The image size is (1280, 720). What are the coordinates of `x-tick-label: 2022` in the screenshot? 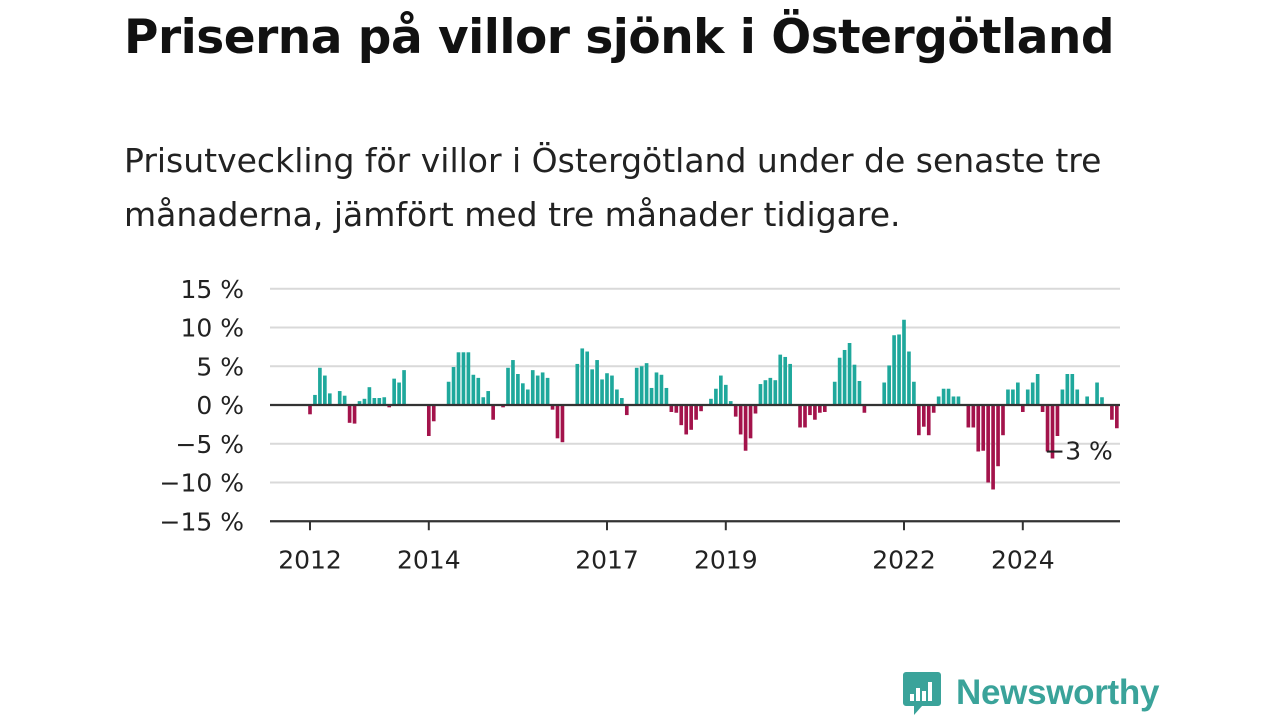 It's located at (904, 559).